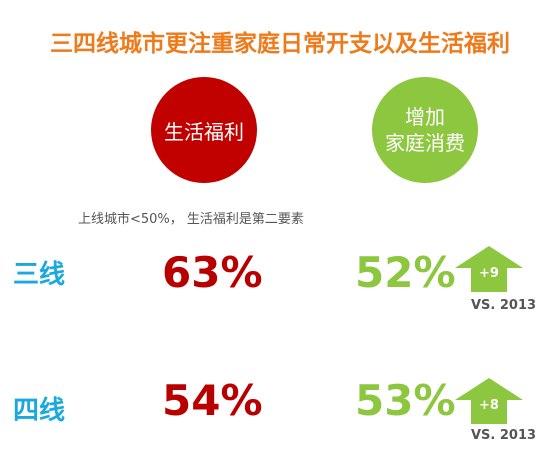  I want to click on welfare-percent-tier3: 63%, so click(212, 272).